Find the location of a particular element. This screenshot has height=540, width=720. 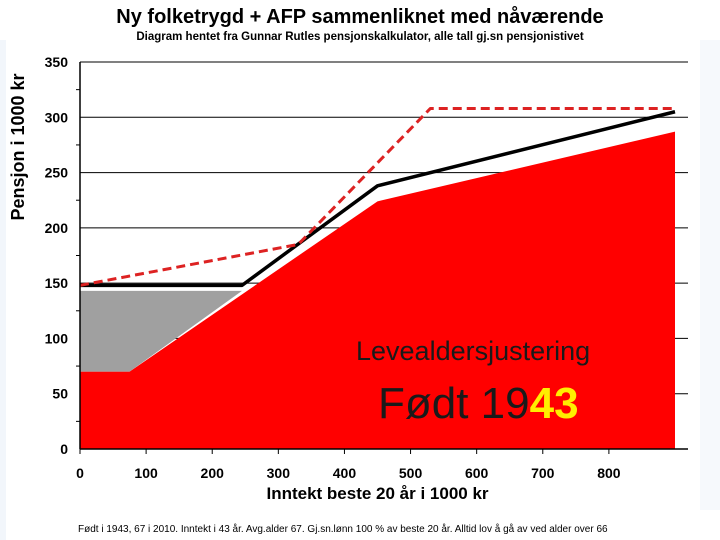

x-tick-label: 300 is located at coordinates (279, 473).